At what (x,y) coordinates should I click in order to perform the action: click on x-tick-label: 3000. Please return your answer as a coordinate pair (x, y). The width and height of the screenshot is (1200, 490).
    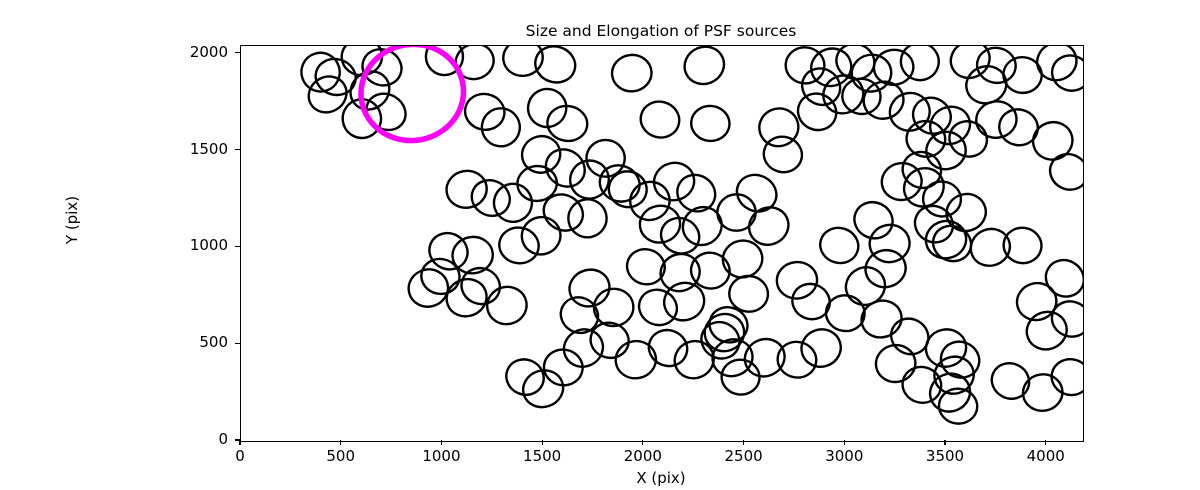
    Looking at the image, I should click on (844, 456).